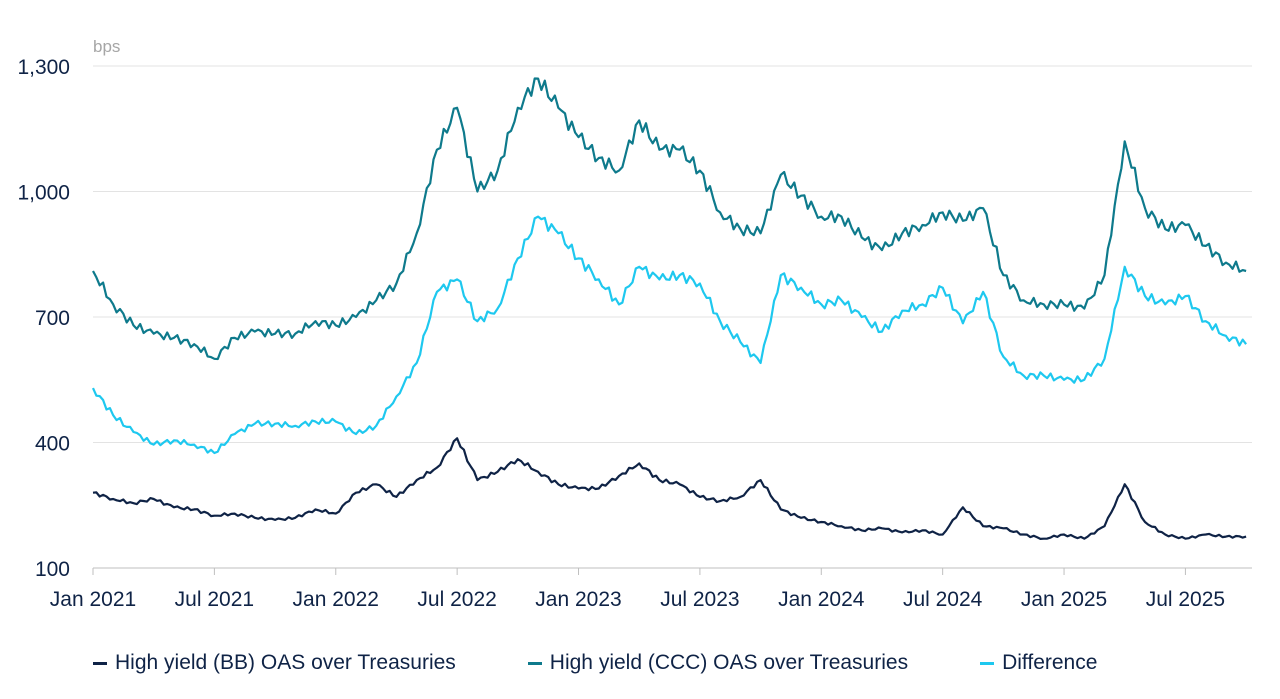 Image resolution: width=1280 pixels, height=699 pixels. What do you see at coordinates (1050, 662) in the screenshot?
I see `legend-label-difference: Difference` at bounding box center [1050, 662].